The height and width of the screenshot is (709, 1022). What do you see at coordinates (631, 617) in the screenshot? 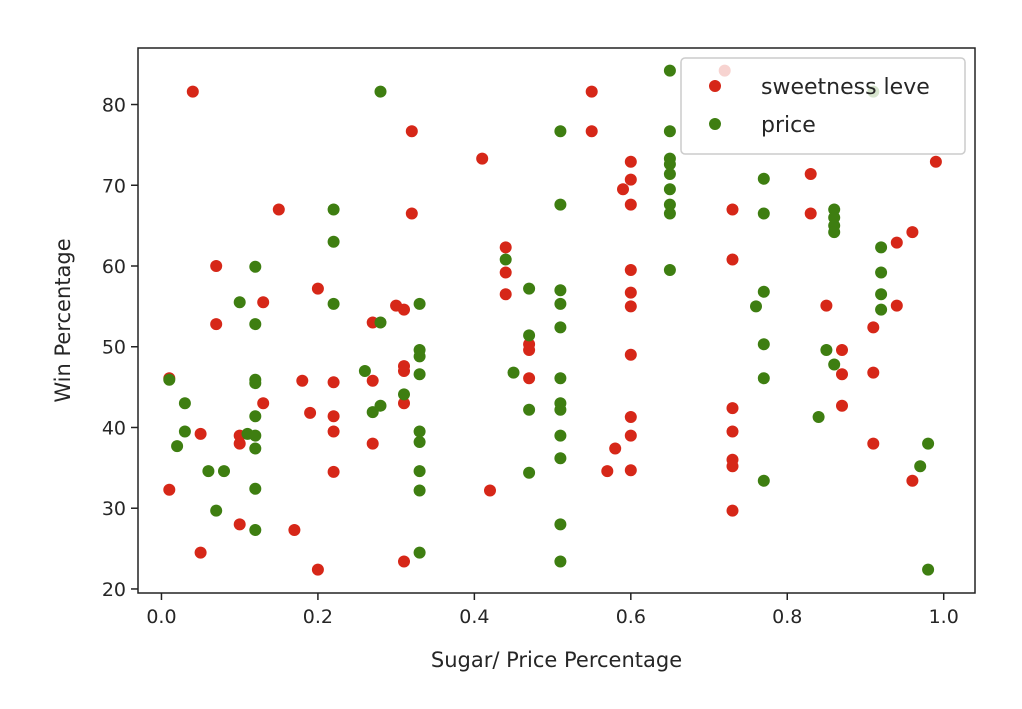
I see `x-tick-label: 0.6` at bounding box center [631, 617].